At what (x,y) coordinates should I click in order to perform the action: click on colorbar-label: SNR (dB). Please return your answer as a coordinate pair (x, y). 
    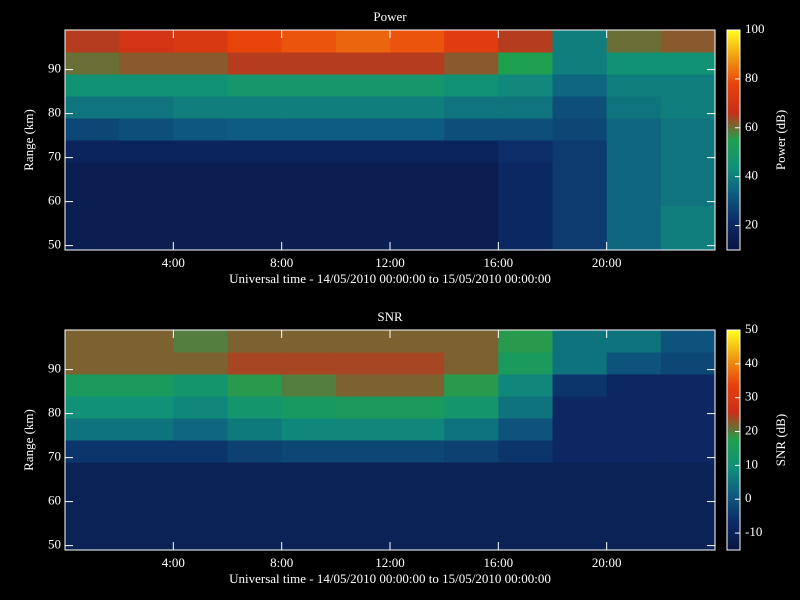
    Looking at the image, I should click on (780, 440).